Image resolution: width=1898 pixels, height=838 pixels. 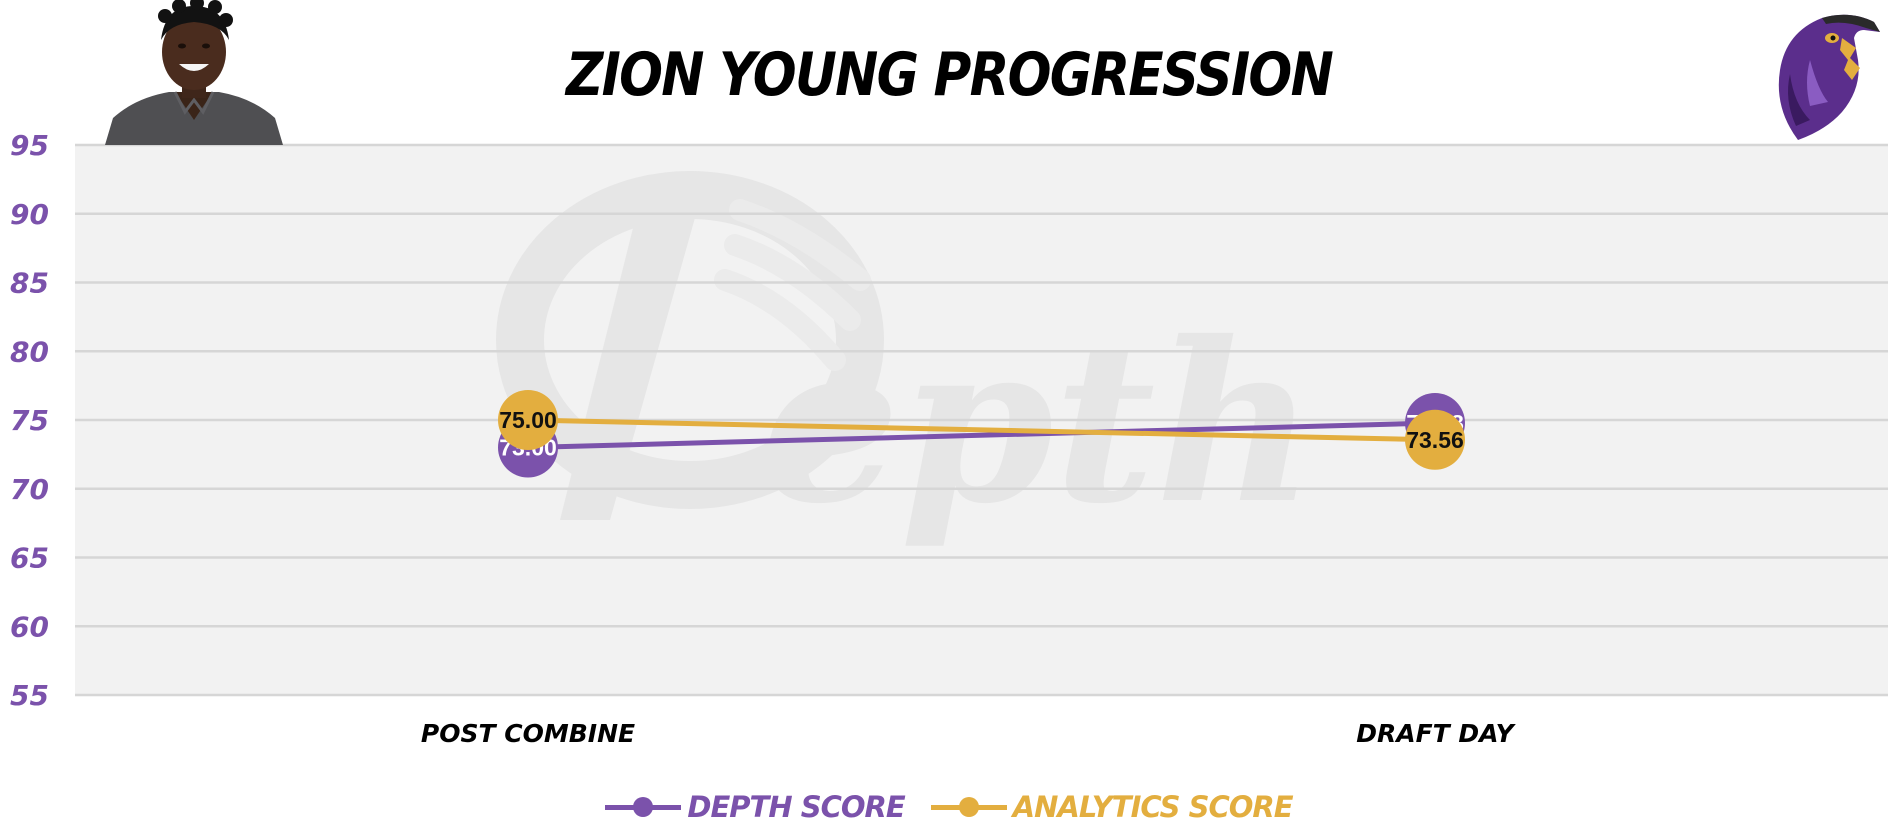 I want to click on chart-title: ZION YOUNG PROGRESSION, so click(x=949, y=75).